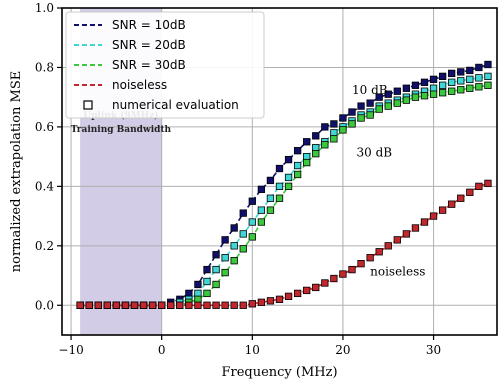 This screenshot has height=385, width=503. Describe the element at coordinates (149, 45) in the screenshot. I see `legend-entry: SNR = 20dB` at that location.